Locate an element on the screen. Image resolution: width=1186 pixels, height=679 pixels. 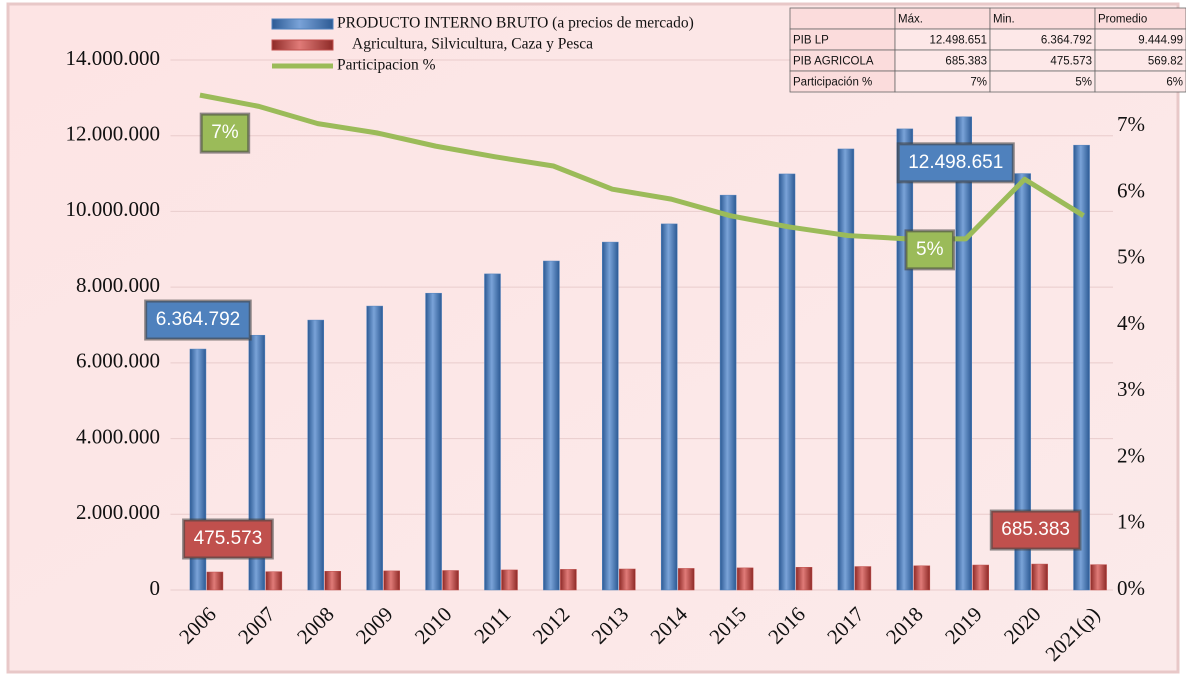
table-text: 6% is located at coordinates (1174, 83).